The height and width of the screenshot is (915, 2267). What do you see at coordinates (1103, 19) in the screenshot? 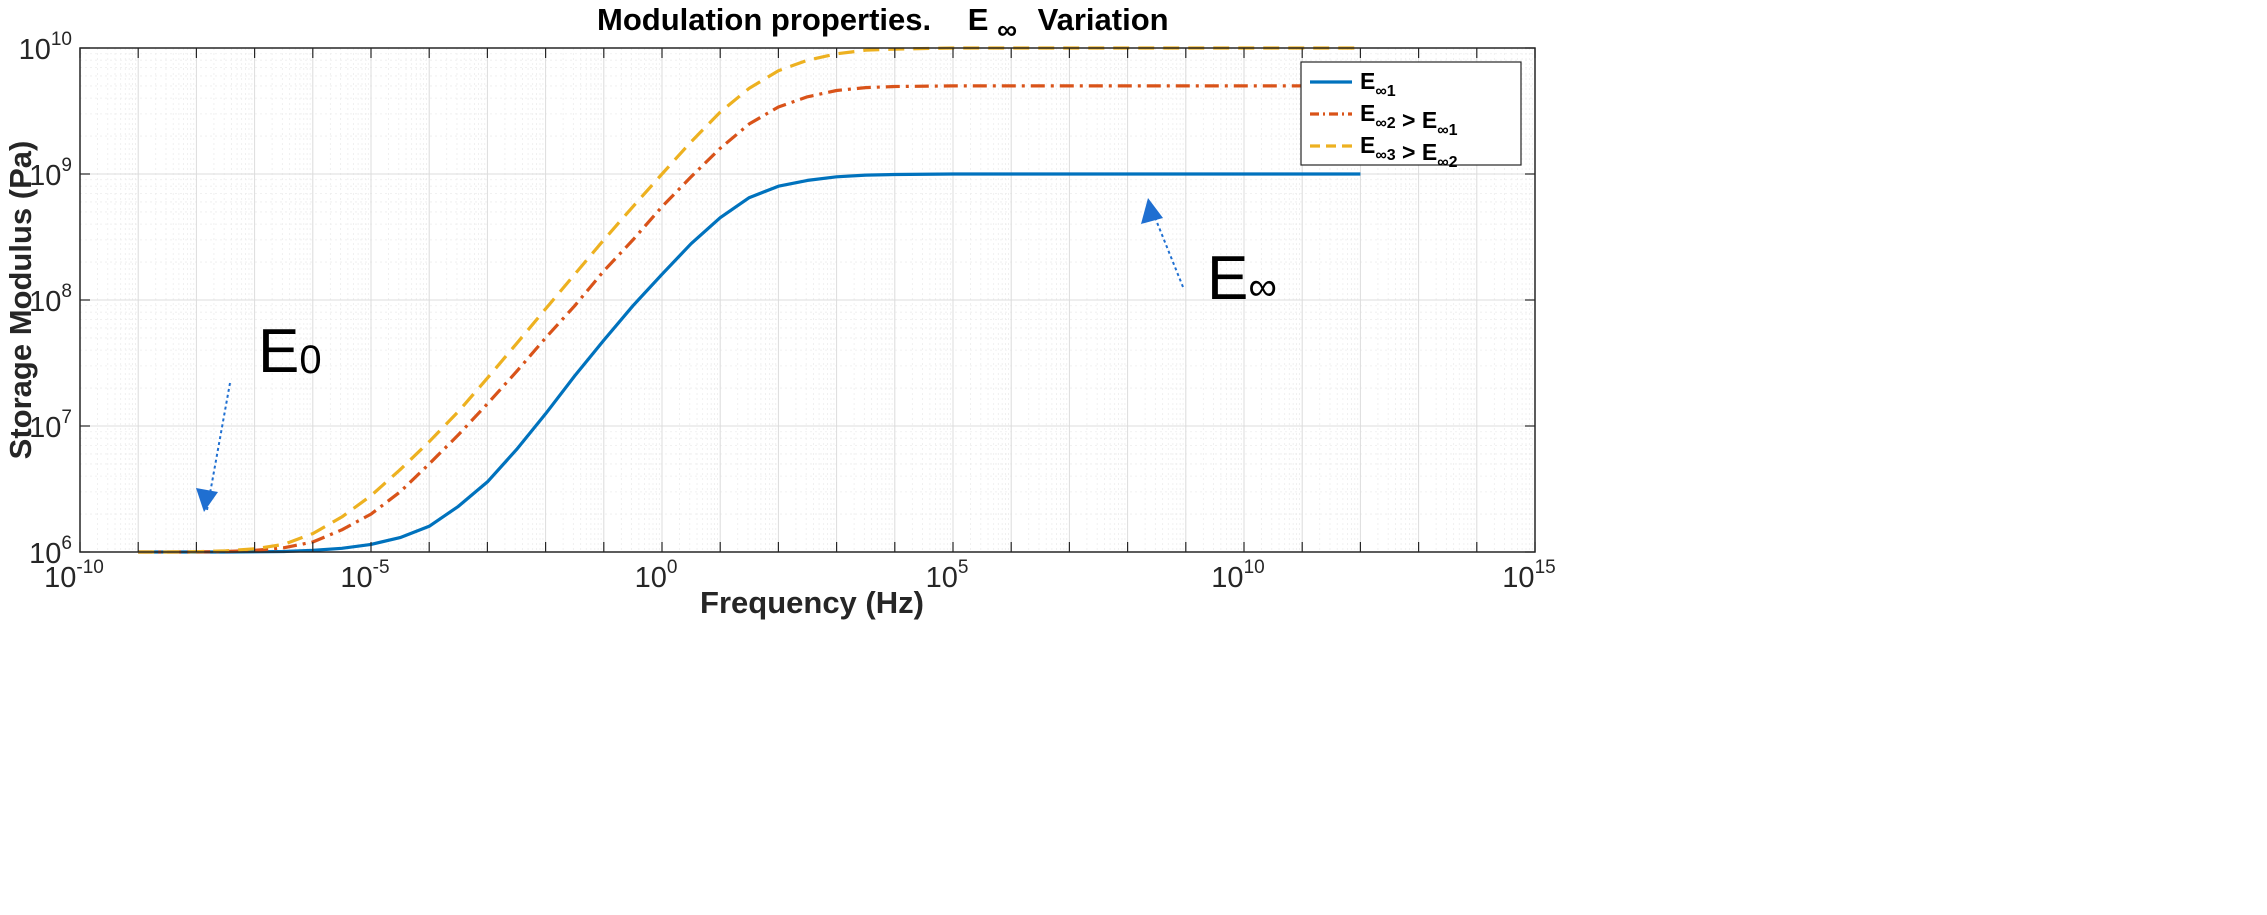
I see `title-rest: Variation` at bounding box center [1103, 19].